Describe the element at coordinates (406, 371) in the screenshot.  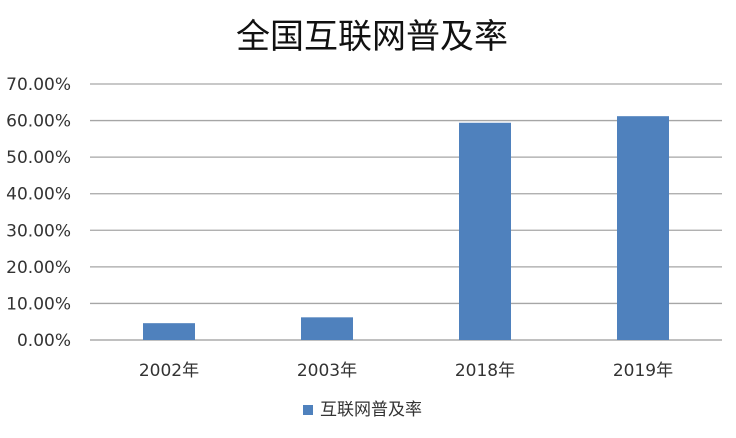
I see `x-axis: 2002年 2003年 2018年 2019年` at that location.